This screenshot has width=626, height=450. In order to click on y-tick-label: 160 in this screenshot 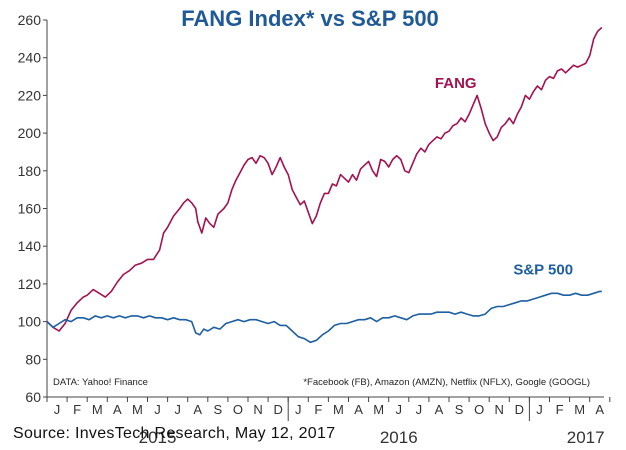, I will do `click(30, 209)`.